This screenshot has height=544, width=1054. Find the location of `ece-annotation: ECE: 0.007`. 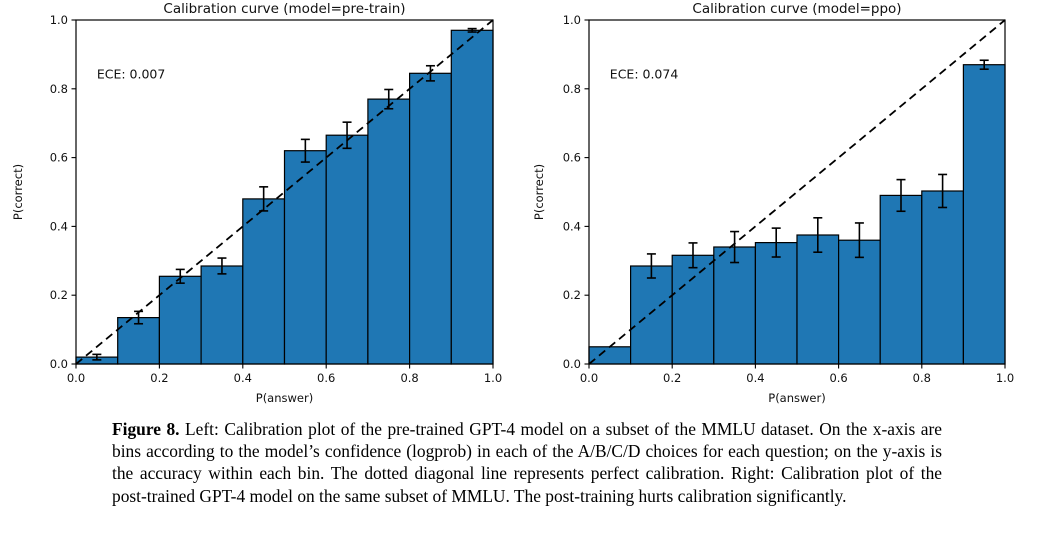

ece-annotation: ECE: 0.007 is located at coordinates (131, 73).